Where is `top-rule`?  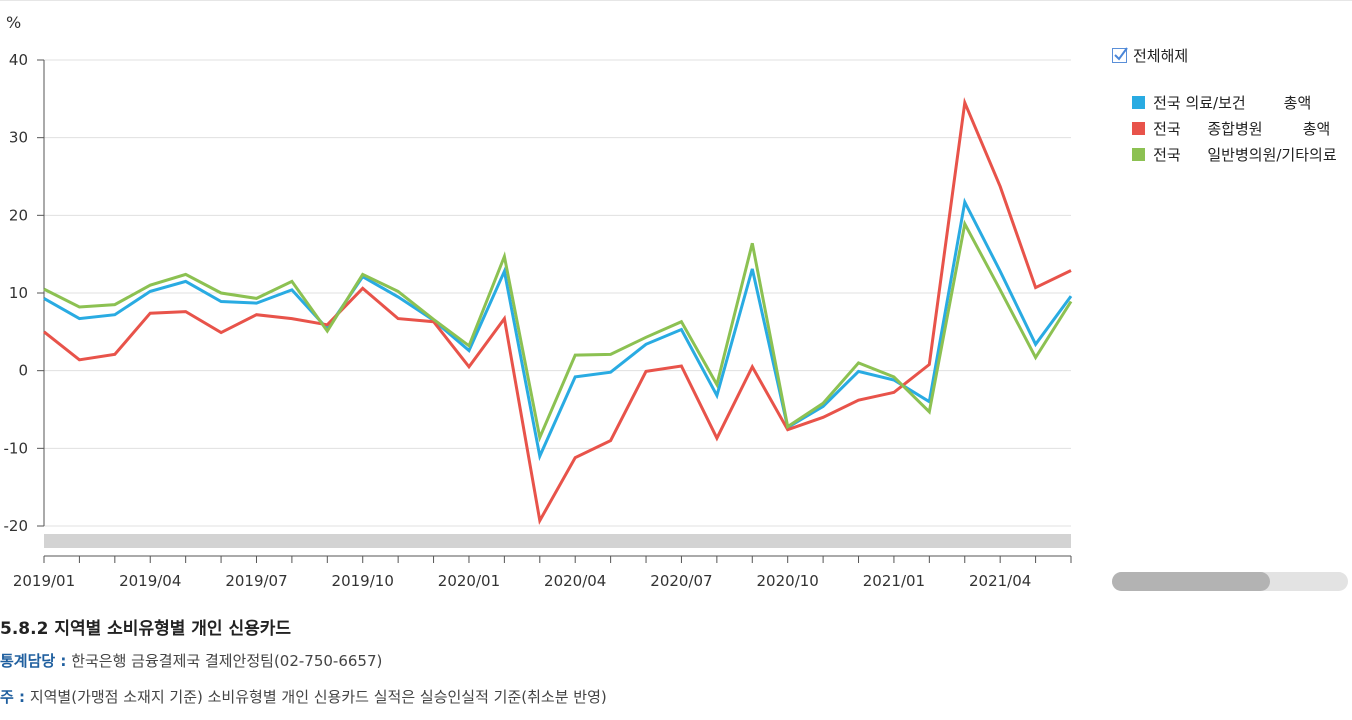
top-rule is located at coordinates (676, 0).